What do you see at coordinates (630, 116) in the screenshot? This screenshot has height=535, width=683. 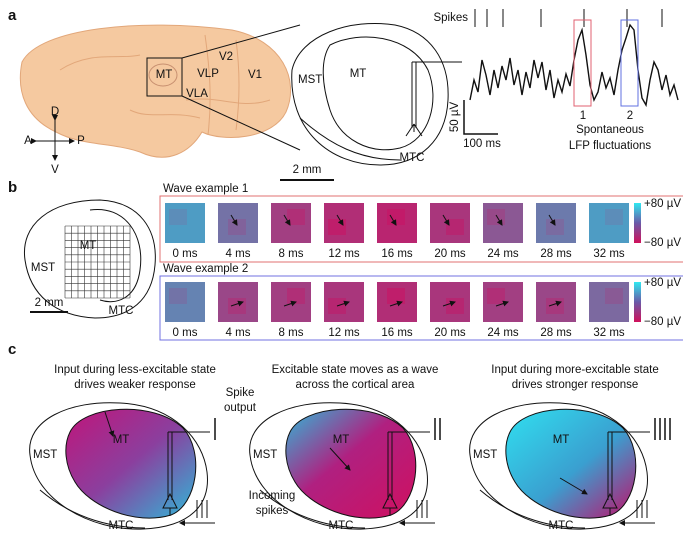 I see `event-label: 2` at bounding box center [630, 116].